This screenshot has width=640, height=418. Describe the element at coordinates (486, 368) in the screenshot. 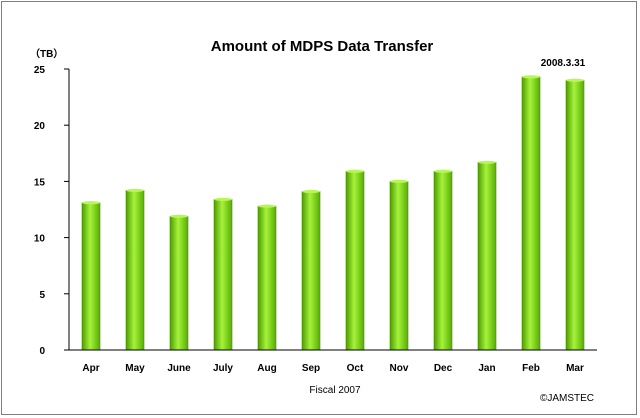

I see `x-tick-label: Jan` at that location.